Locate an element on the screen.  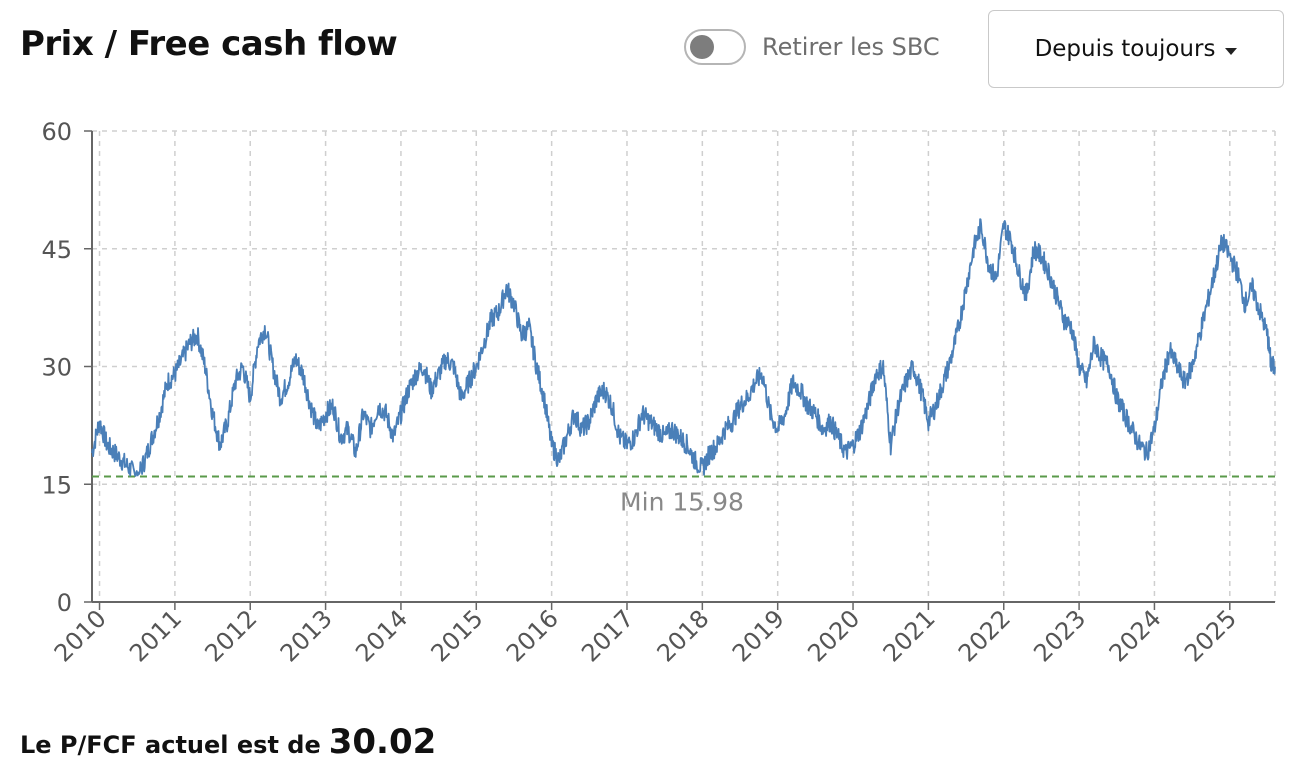
x-tick-label: 2012 is located at coordinates (230, 635).